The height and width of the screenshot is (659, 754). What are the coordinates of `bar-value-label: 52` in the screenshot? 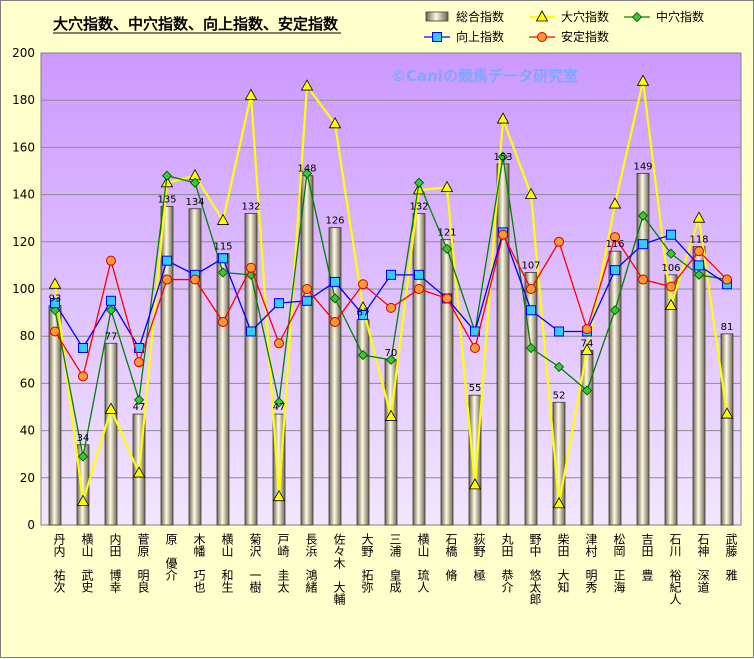 It's located at (559, 395).